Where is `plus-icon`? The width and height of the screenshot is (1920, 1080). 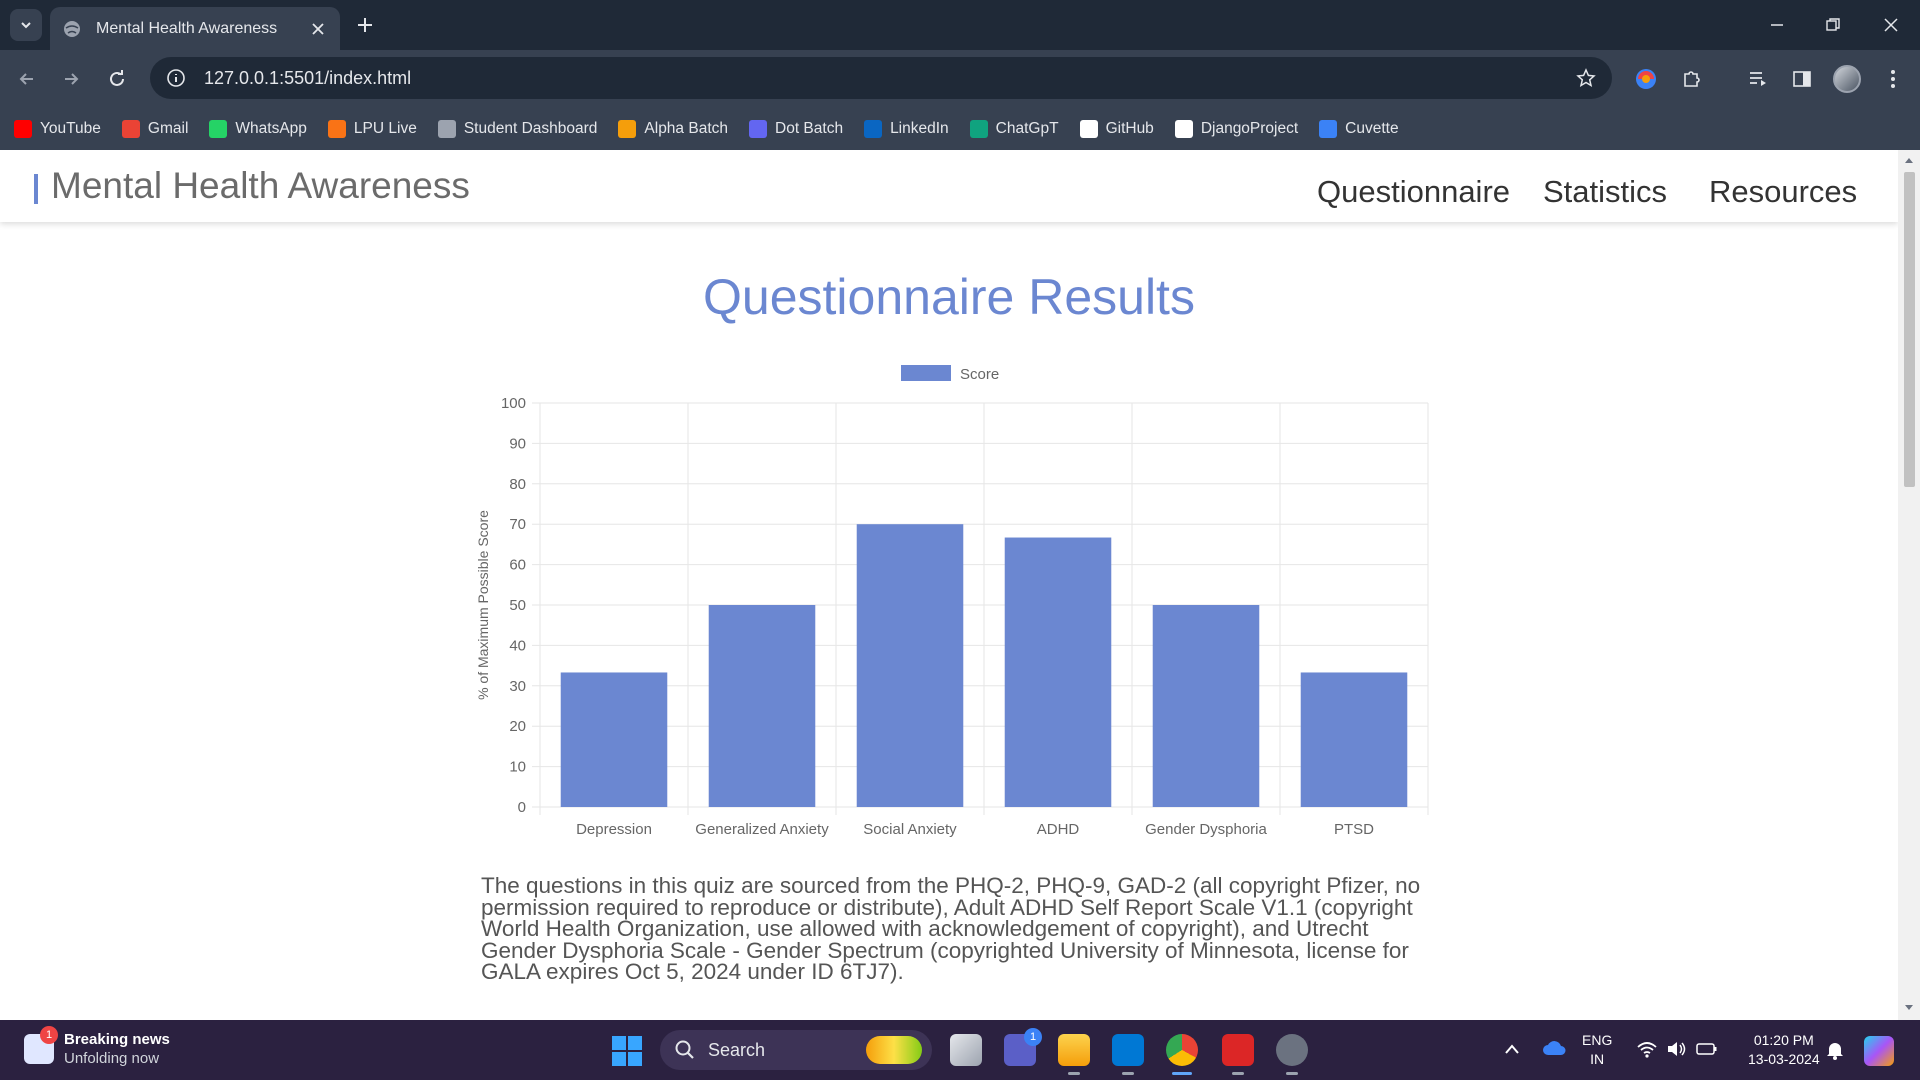 plus-icon is located at coordinates (365, 25).